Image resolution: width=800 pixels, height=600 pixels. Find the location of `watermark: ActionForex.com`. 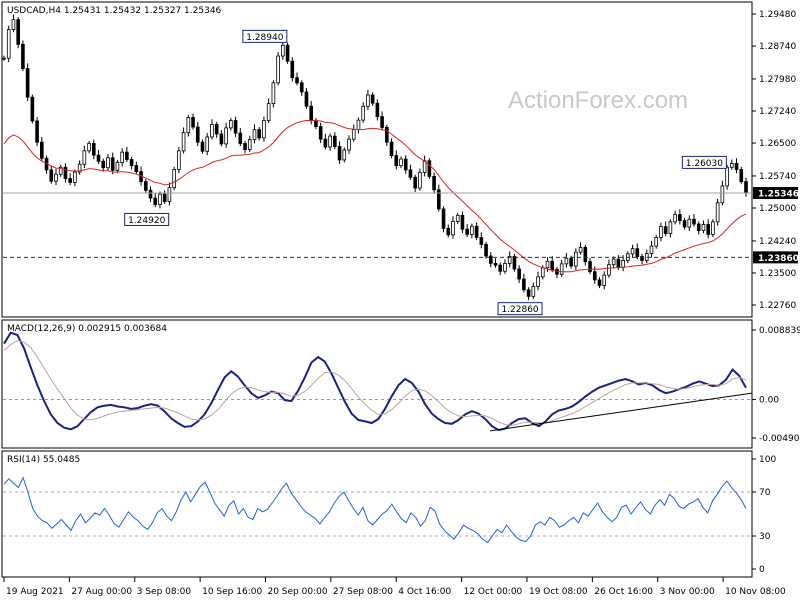

watermark: ActionForex.com is located at coordinates (598, 100).